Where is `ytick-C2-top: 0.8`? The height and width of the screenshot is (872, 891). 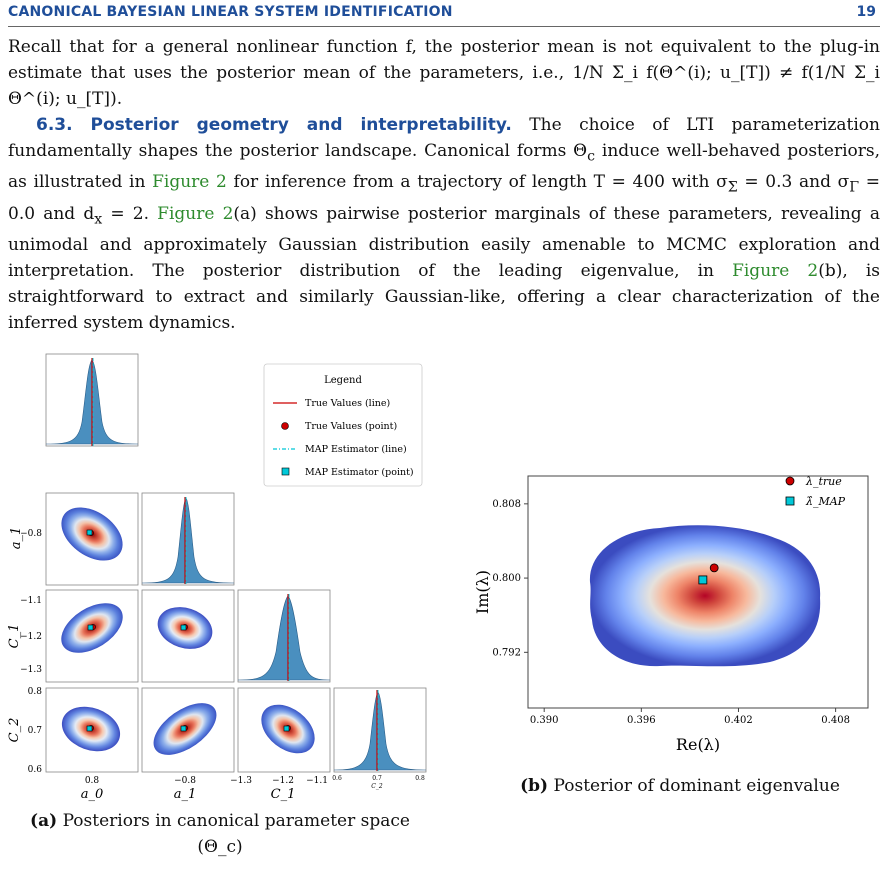 ytick-C2-top: 0.8 is located at coordinates (35, 692).